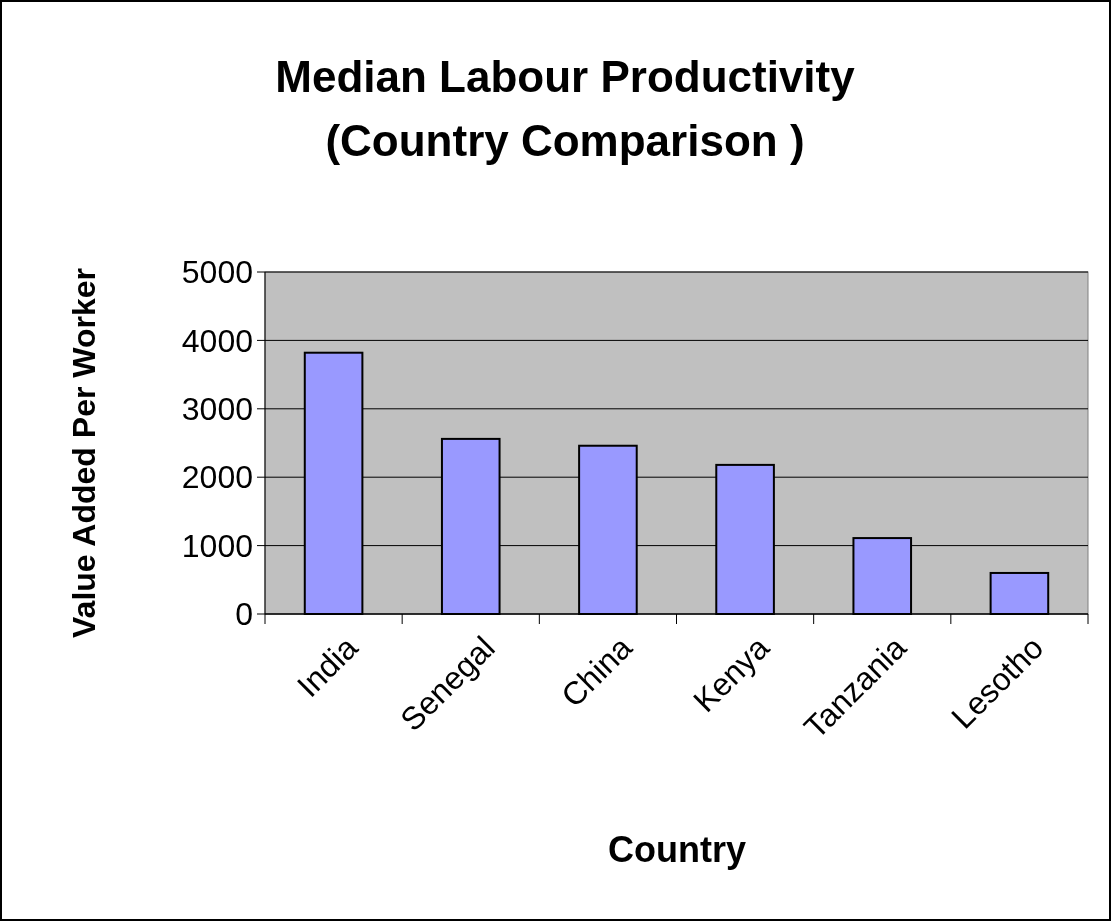 Image resolution: width=1111 pixels, height=921 pixels. I want to click on y-tick-label: 1000, so click(217, 545).